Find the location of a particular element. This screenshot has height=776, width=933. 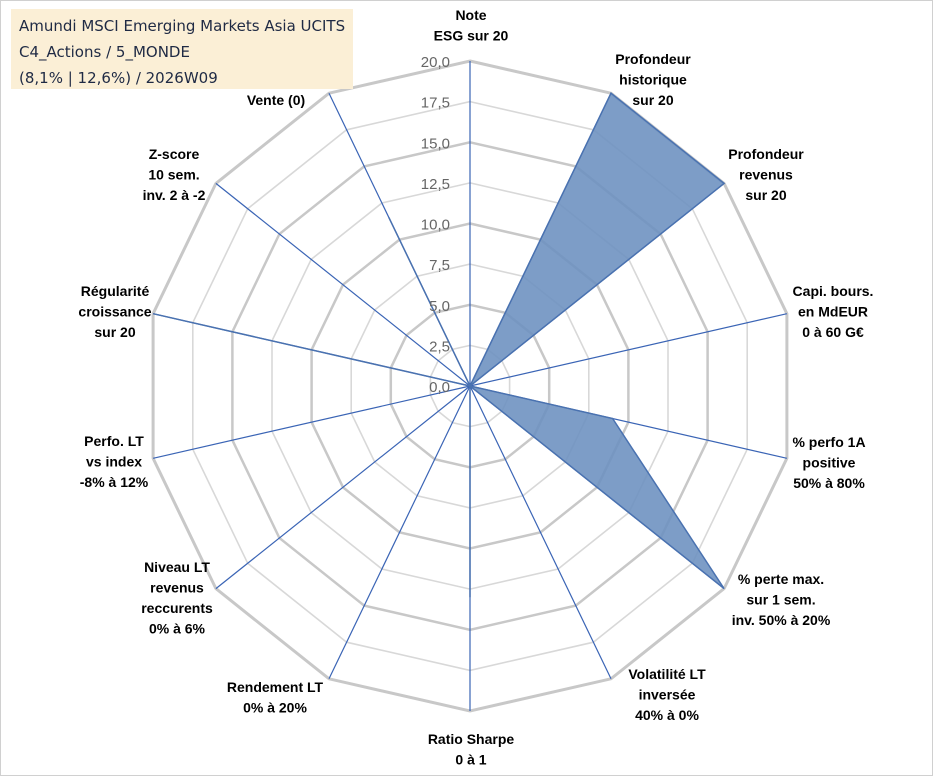

tick-label: 0,0 is located at coordinates (439, 387).